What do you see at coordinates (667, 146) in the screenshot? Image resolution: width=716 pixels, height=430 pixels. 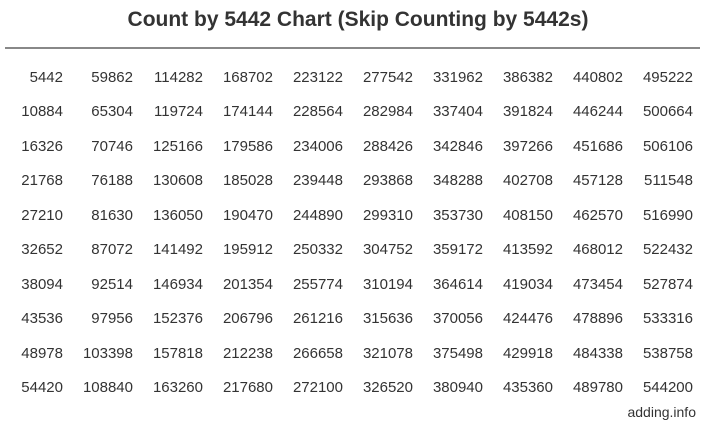 I see `table-cell: 506106` at bounding box center [667, 146].